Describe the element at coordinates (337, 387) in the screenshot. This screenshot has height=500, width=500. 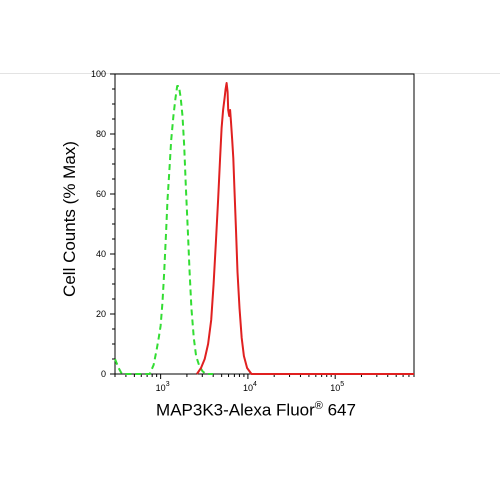
I see `x-tick-label: 10⁵` at that location.